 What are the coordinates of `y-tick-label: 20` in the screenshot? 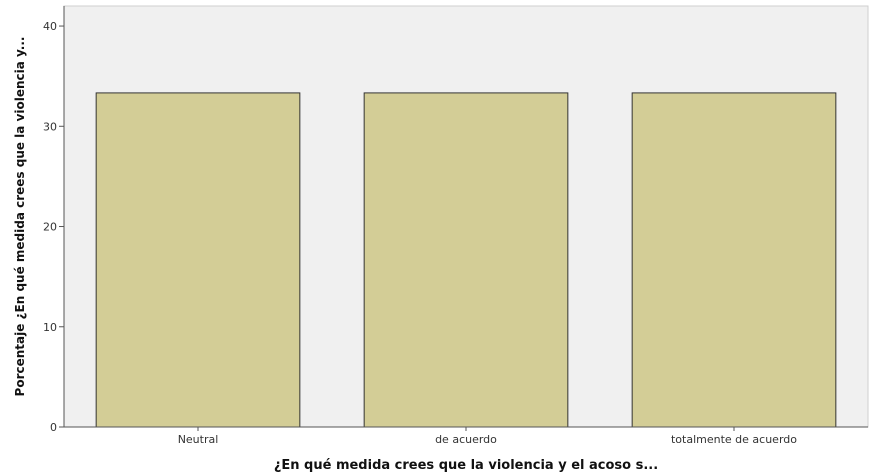 It's located at (50, 227).